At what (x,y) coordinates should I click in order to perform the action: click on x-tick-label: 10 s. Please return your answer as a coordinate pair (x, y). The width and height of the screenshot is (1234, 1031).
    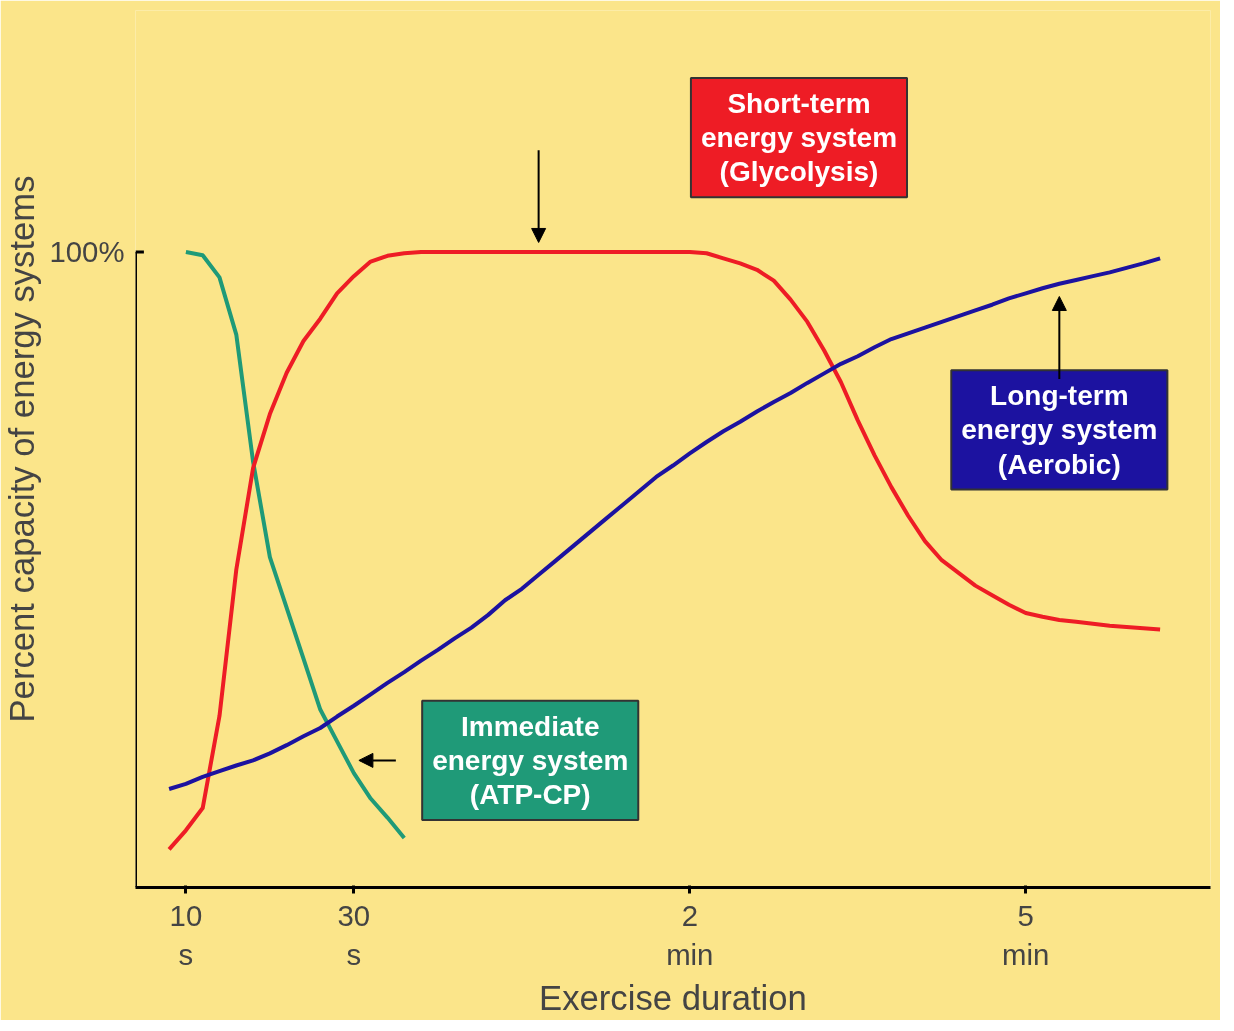
    Looking at the image, I should click on (186, 935).